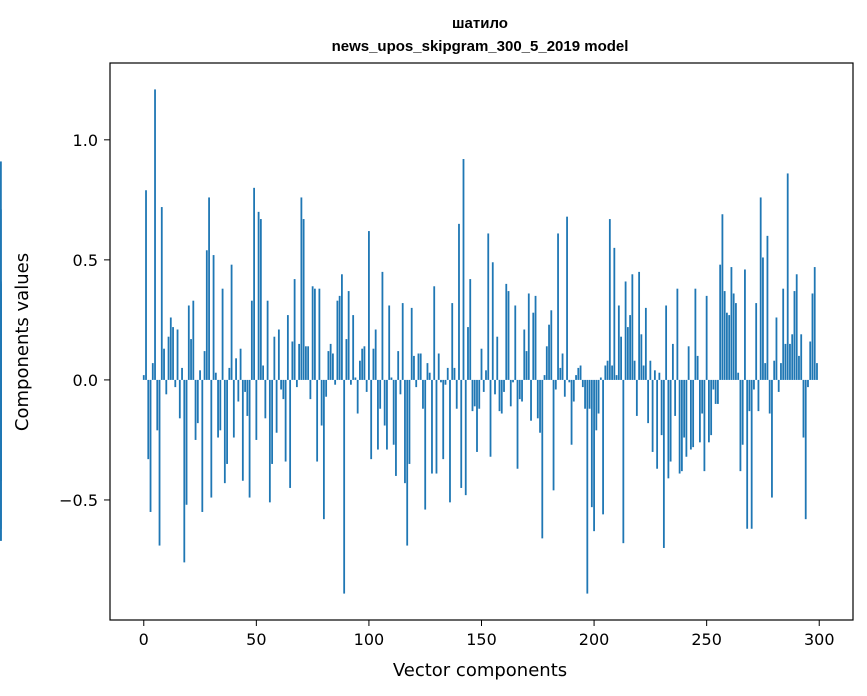 This screenshot has height=696, width=867. What do you see at coordinates (144, 639) in the screenshot?
I see `x-tick-label-0: 0` at bounding box center [144, 639].